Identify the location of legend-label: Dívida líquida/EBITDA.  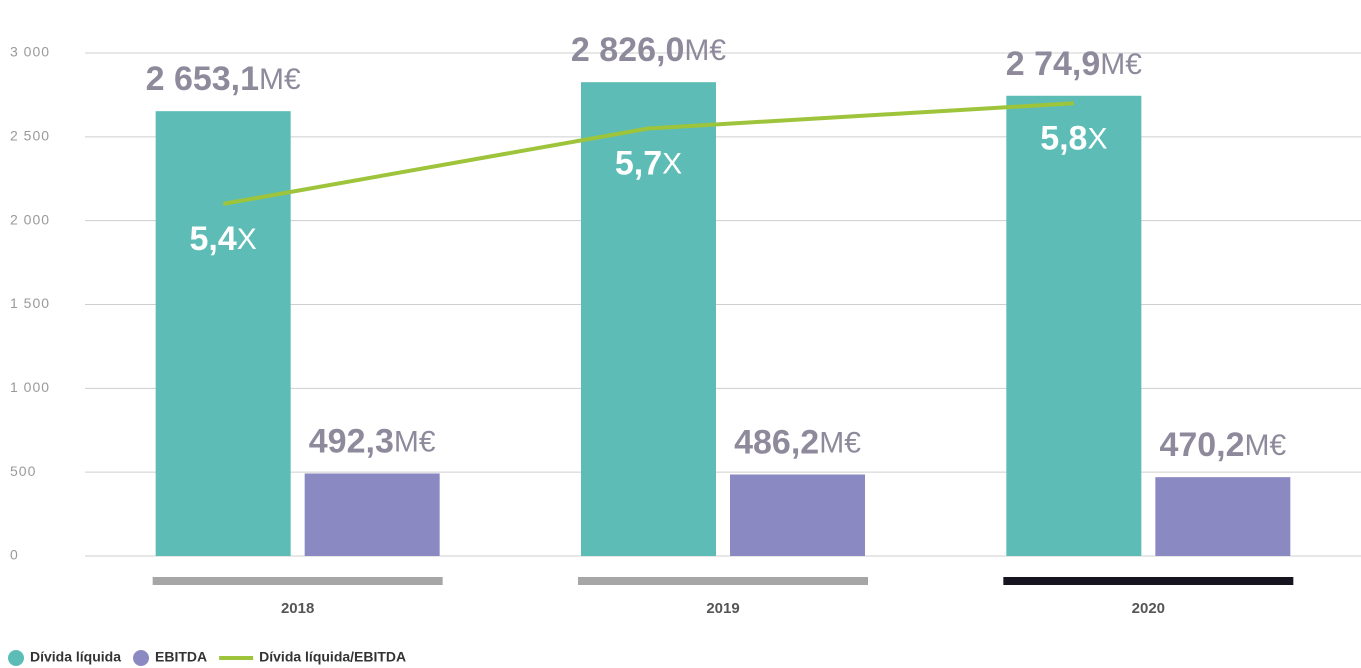
(332, 657).